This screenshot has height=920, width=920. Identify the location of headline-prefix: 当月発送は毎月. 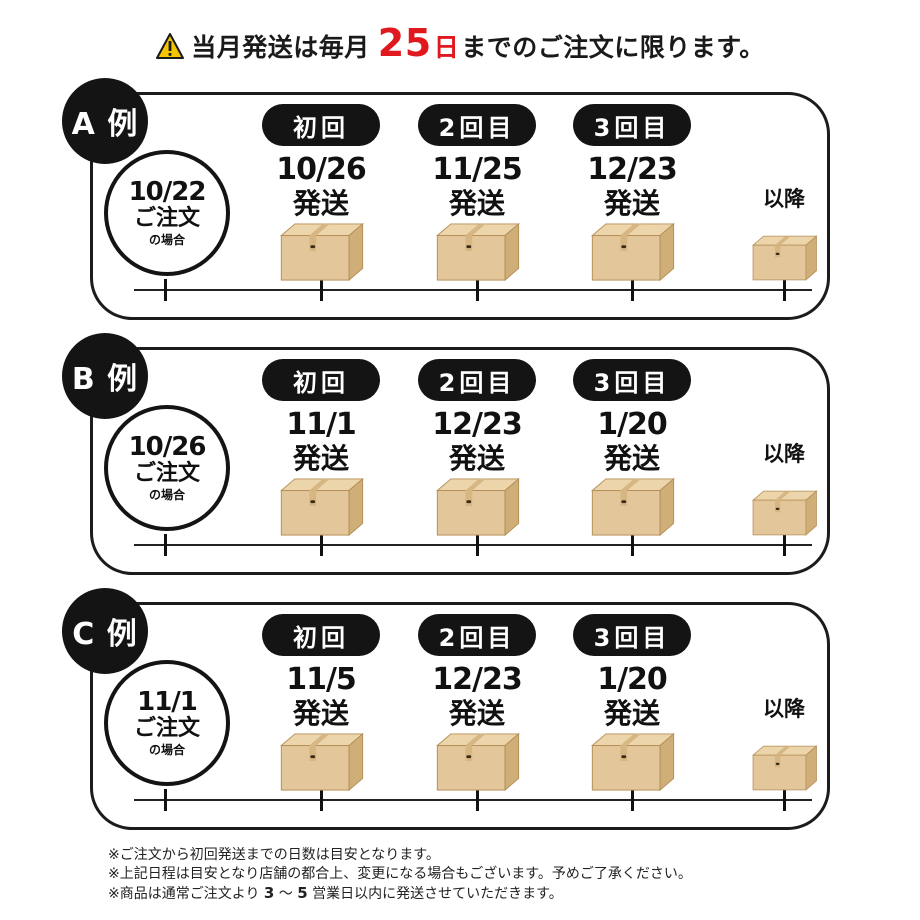
(280, 47).